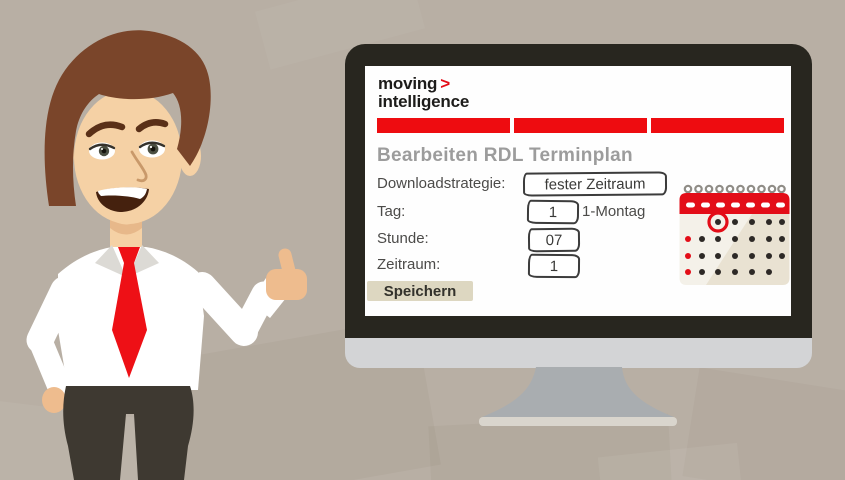 The image size is (845, 480). I want to click on mouth, so click(122, 199).